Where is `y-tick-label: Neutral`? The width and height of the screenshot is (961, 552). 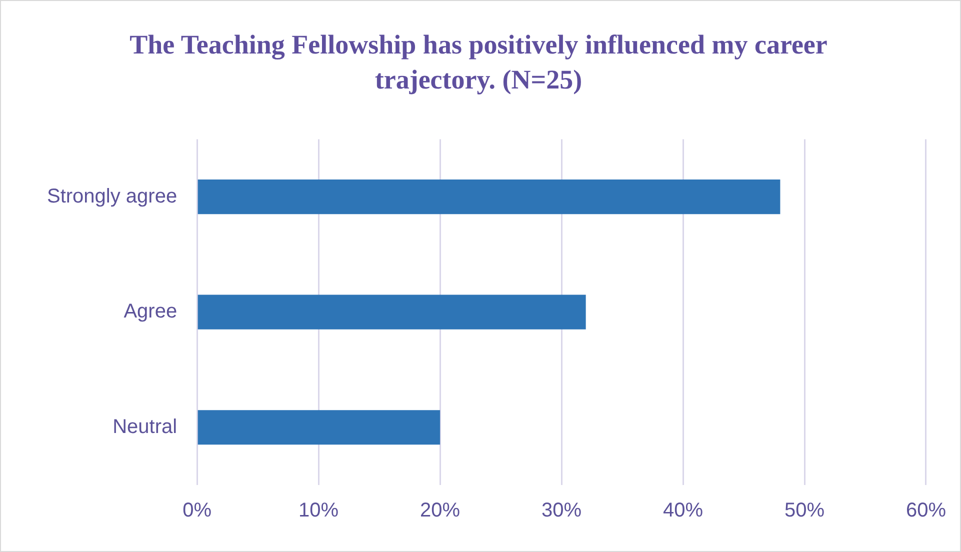
y-tick-label: Neutral is located at coordinates (145, 427).